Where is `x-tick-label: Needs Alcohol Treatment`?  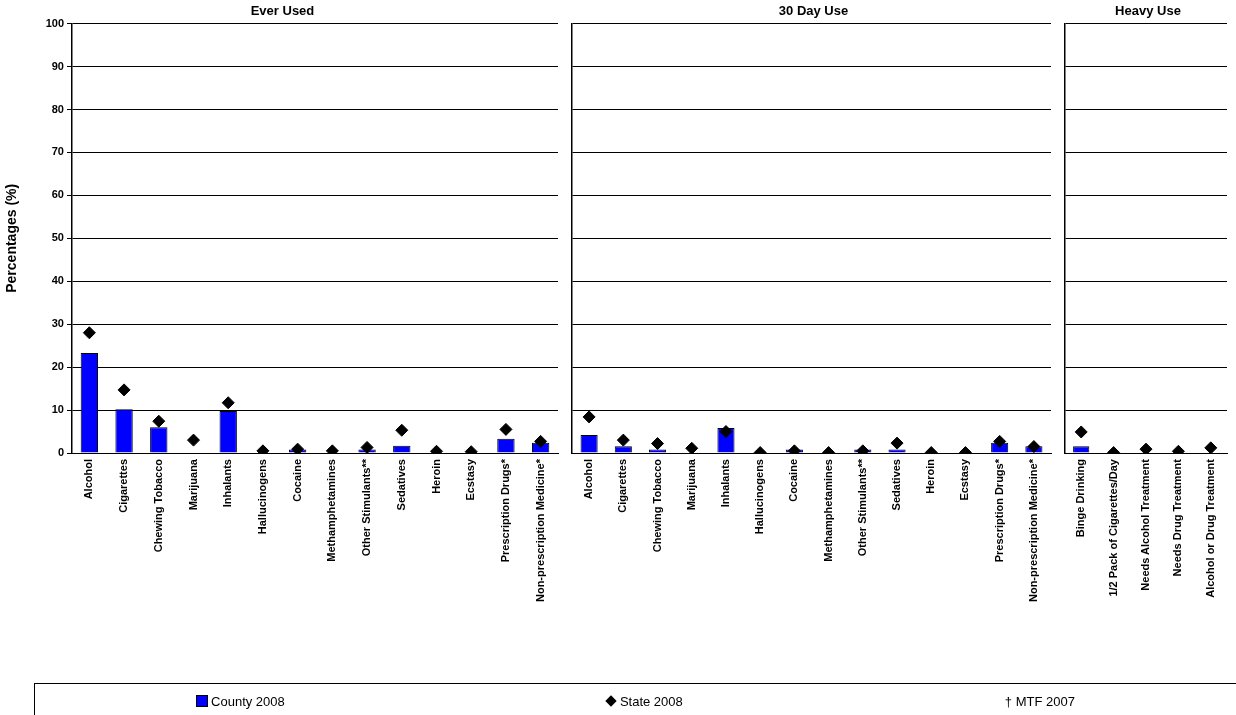 x-tick-label: Needs Alcohol Treatment is located at coordinates (1145, 524).